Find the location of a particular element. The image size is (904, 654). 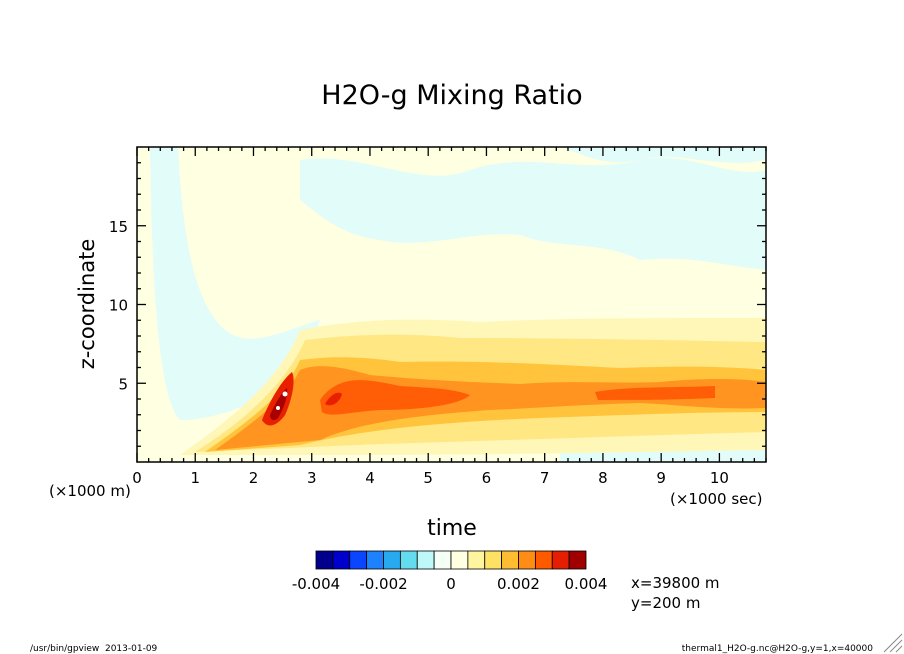

y-axis-label: z-coordinate is located at coordinates (87, 304).